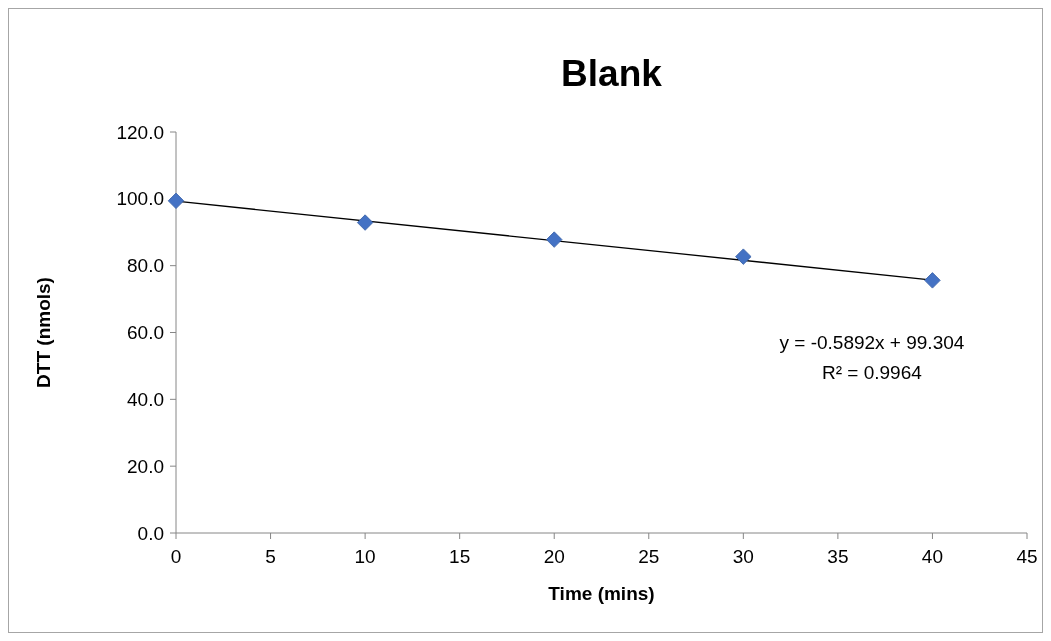  Describe the element at coordinates (872, 343) in the screenshot. I see `annotation: y = -0.5892x + 99.304` at that location.